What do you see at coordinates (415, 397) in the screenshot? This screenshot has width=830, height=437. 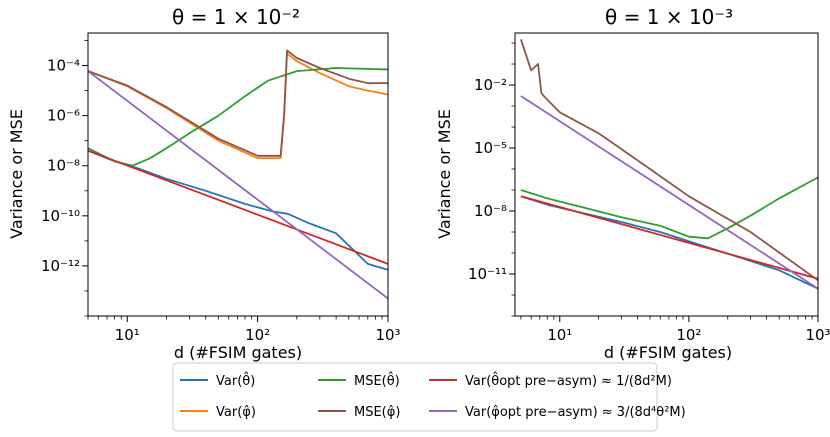 I see `legend-box` at bounding box center [415, 397].